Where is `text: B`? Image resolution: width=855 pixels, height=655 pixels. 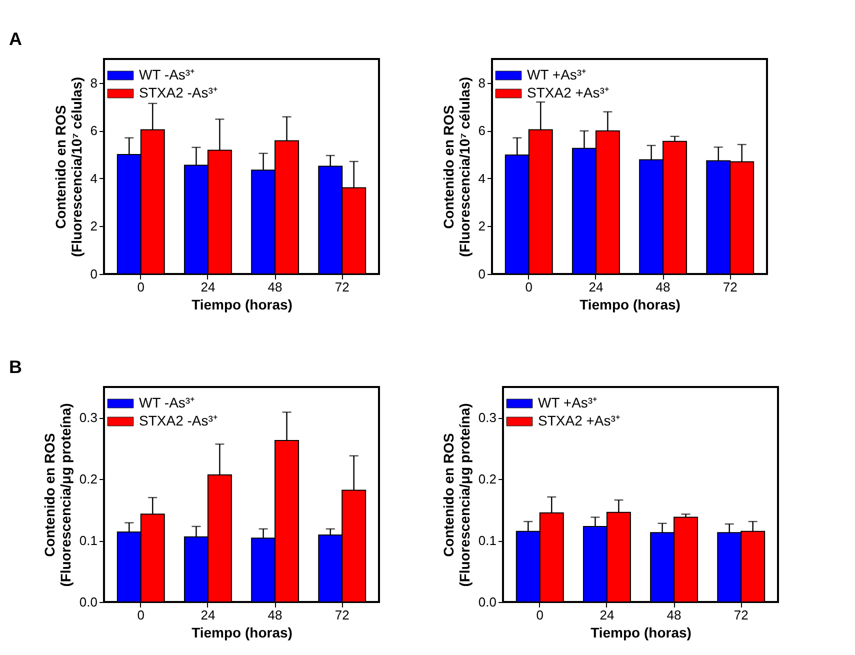 text: B is located at coordinates (15, 367).